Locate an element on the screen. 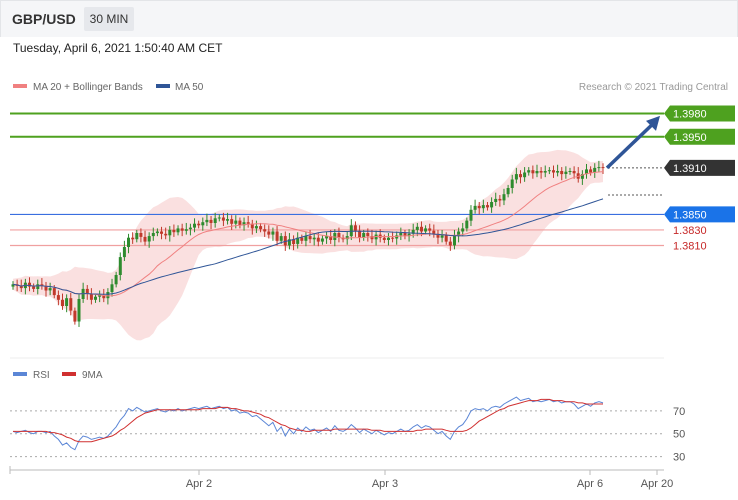 The height and width of the screenshot is (500, 738). resistance-level-tag is located at coordinates (699, 136).